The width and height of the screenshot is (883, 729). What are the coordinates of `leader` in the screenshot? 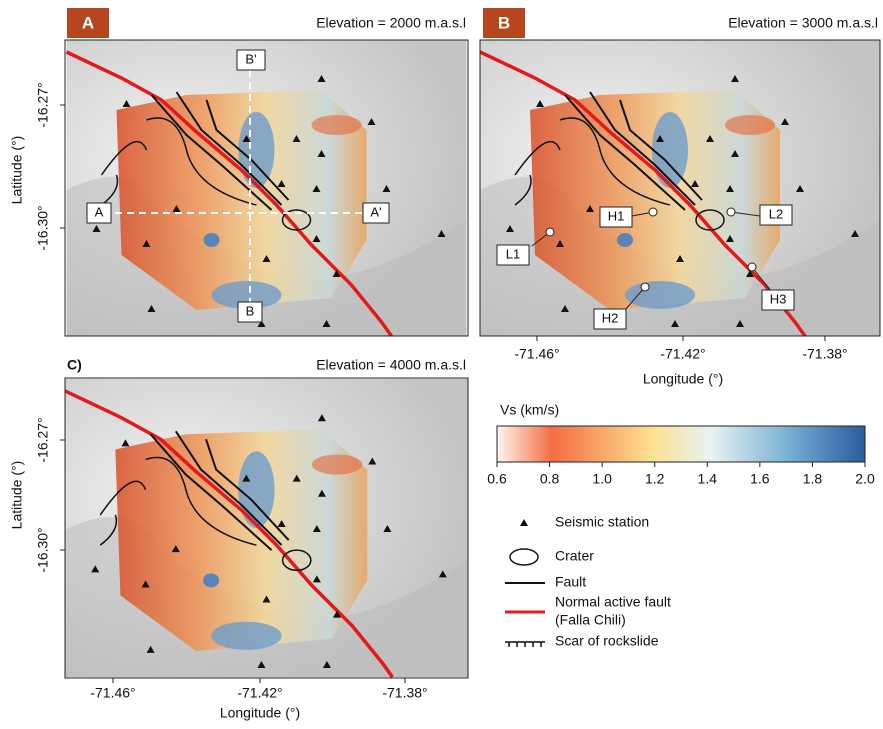 It's located at (651, 261).